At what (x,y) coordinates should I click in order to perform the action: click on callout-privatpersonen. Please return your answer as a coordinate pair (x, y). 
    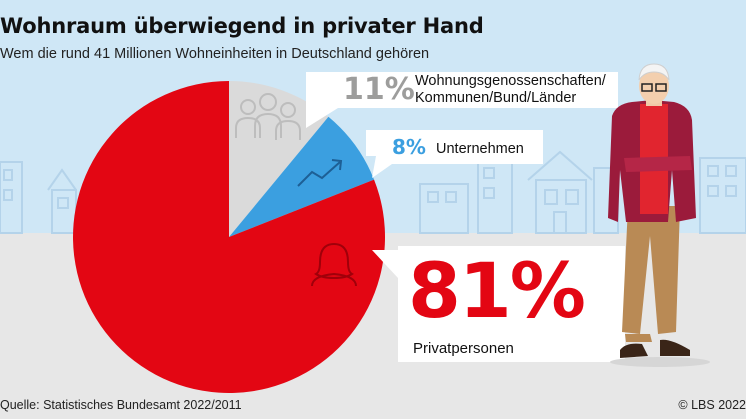
    Looking at the image, I should click on (498, 304).